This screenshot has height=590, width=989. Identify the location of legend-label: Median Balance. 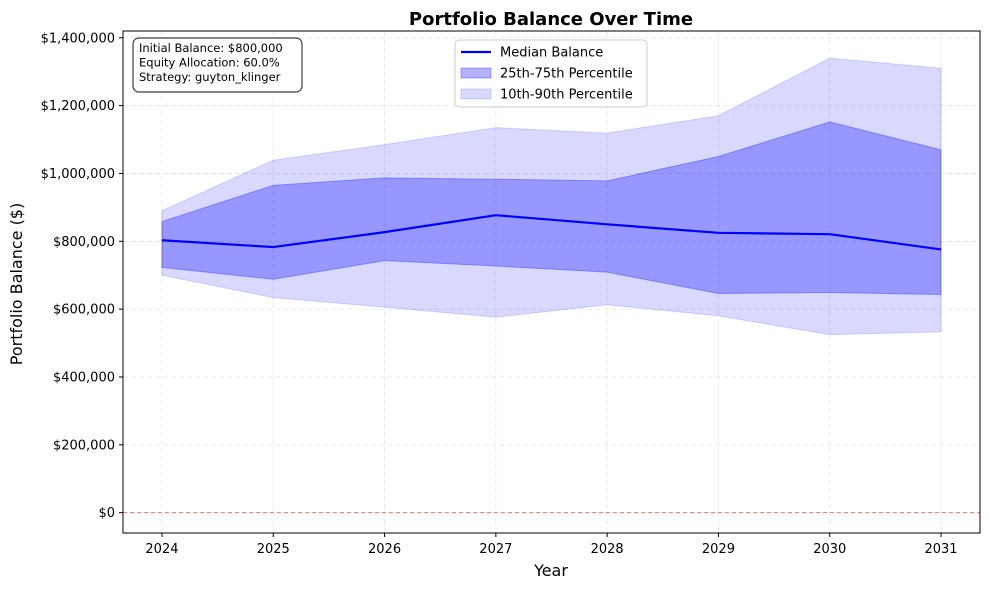
(551, 53).